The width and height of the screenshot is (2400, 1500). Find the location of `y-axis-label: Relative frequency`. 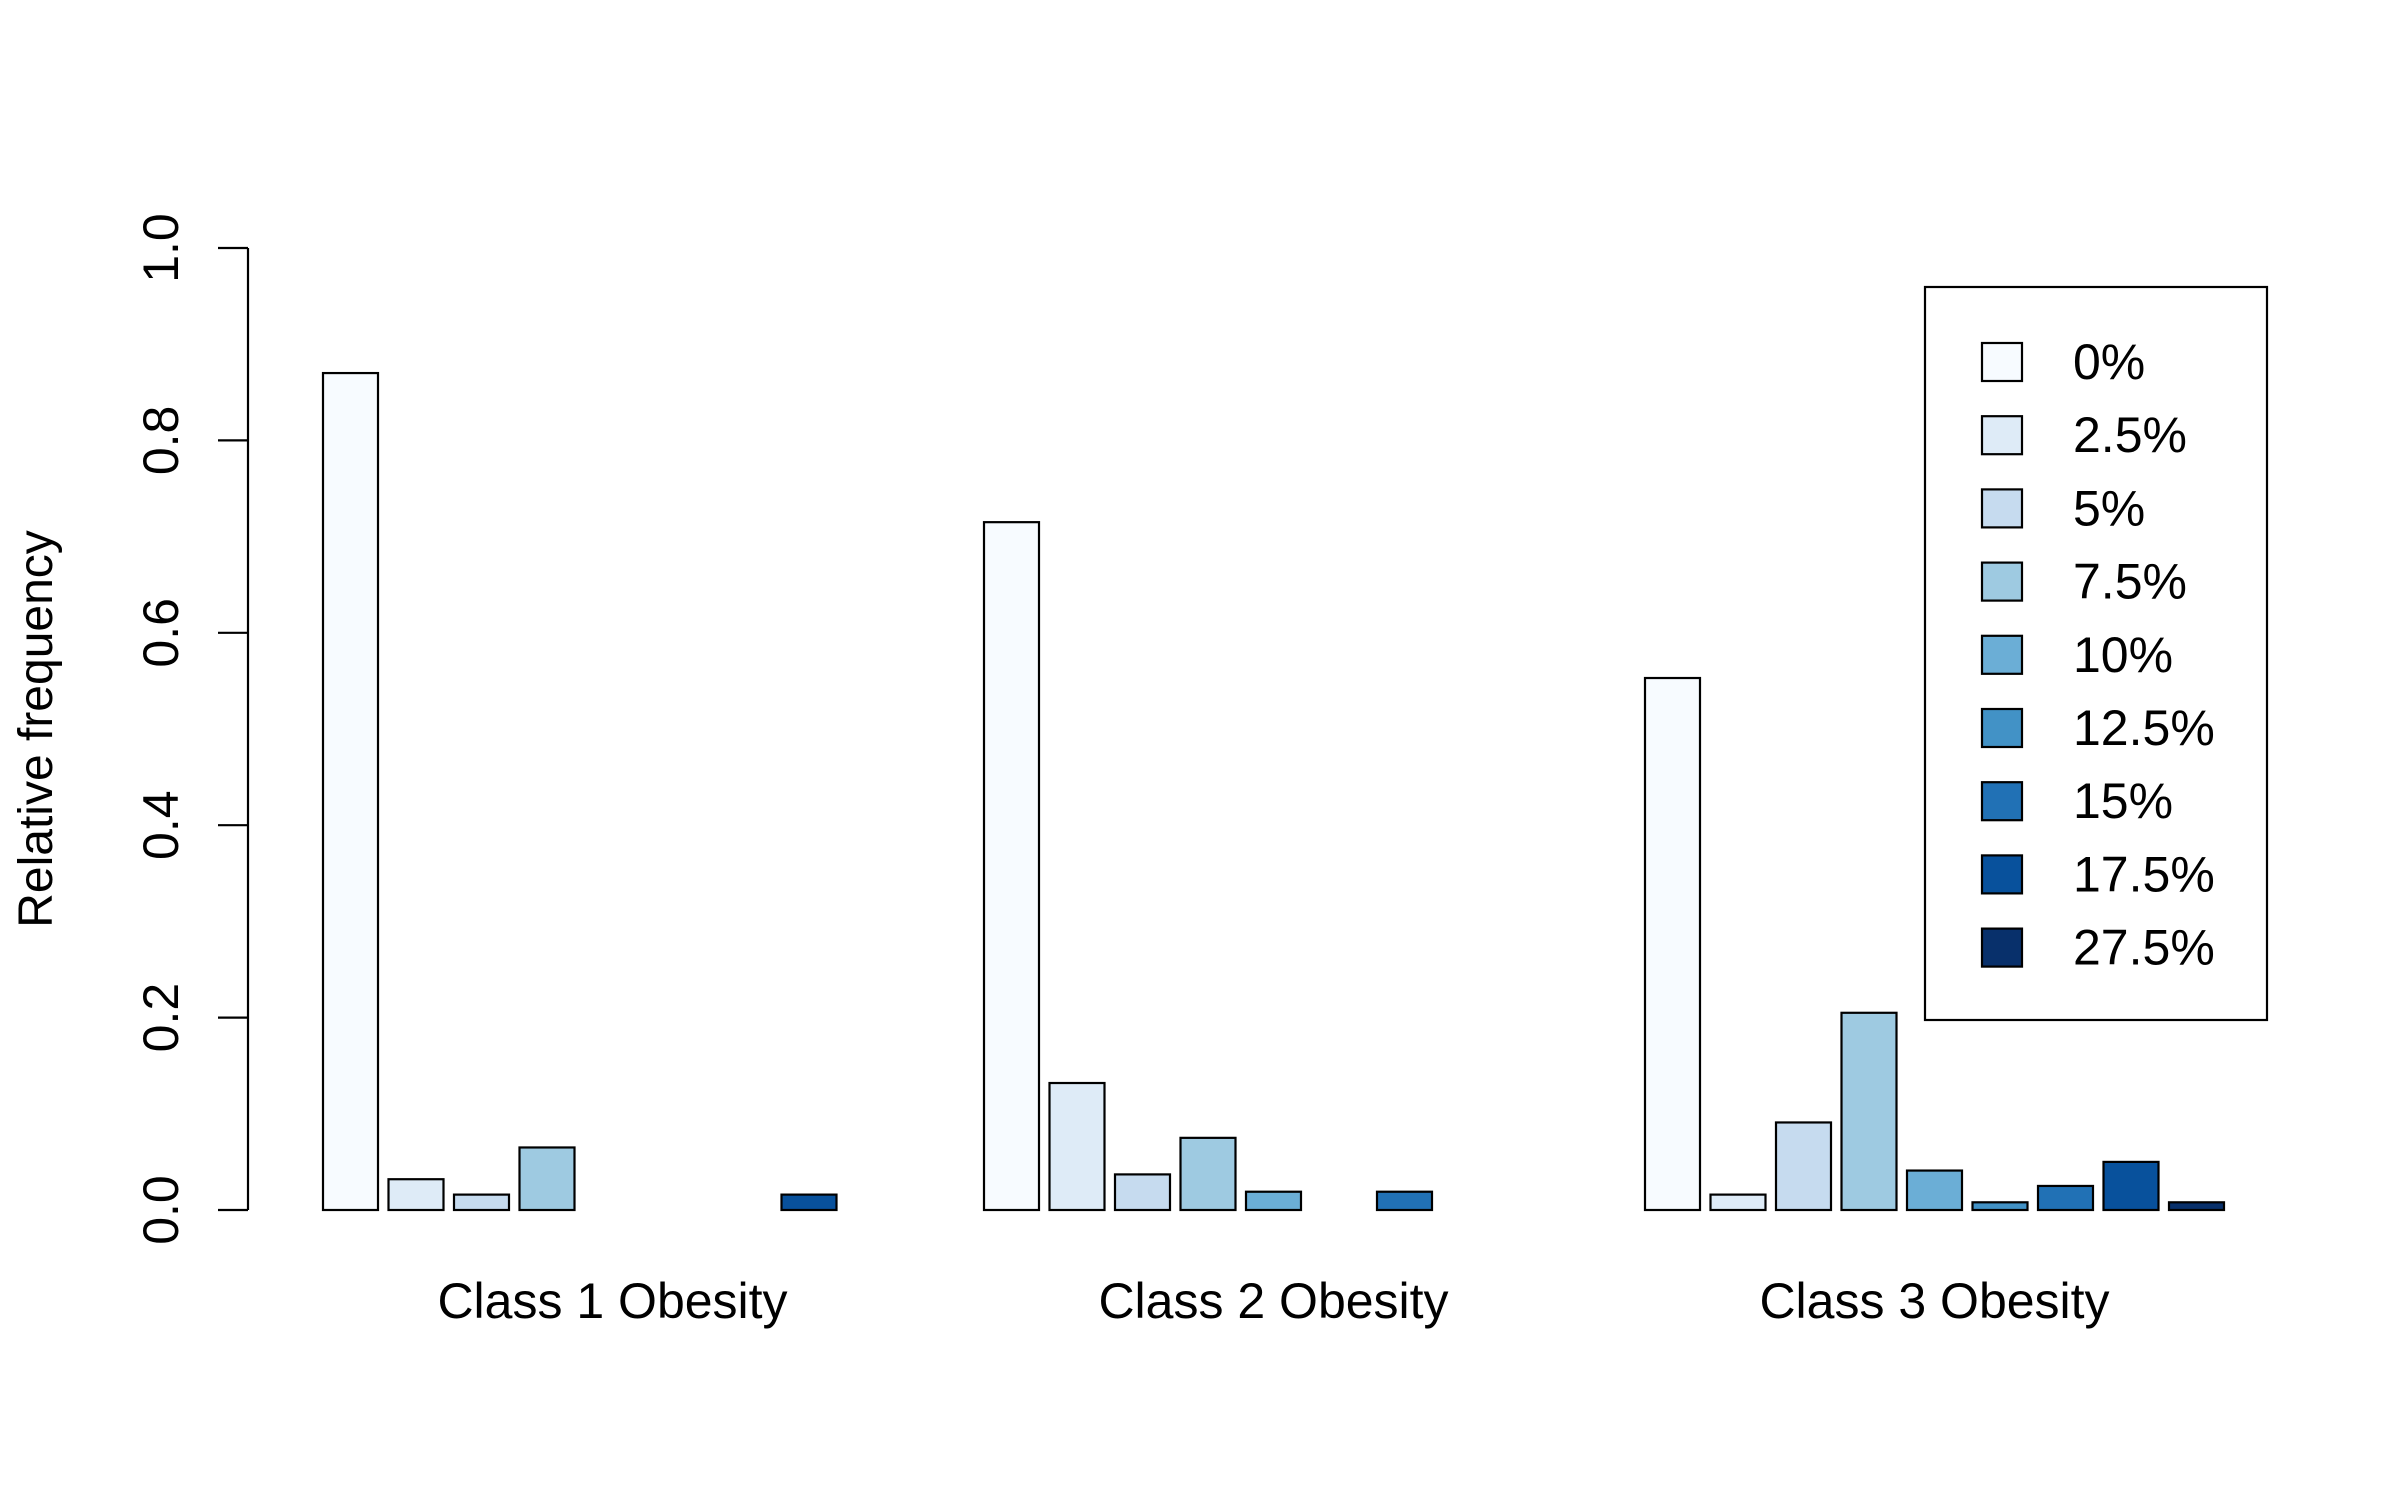

y-axis-label: Relative frequency is located at coordinates (36, 729).